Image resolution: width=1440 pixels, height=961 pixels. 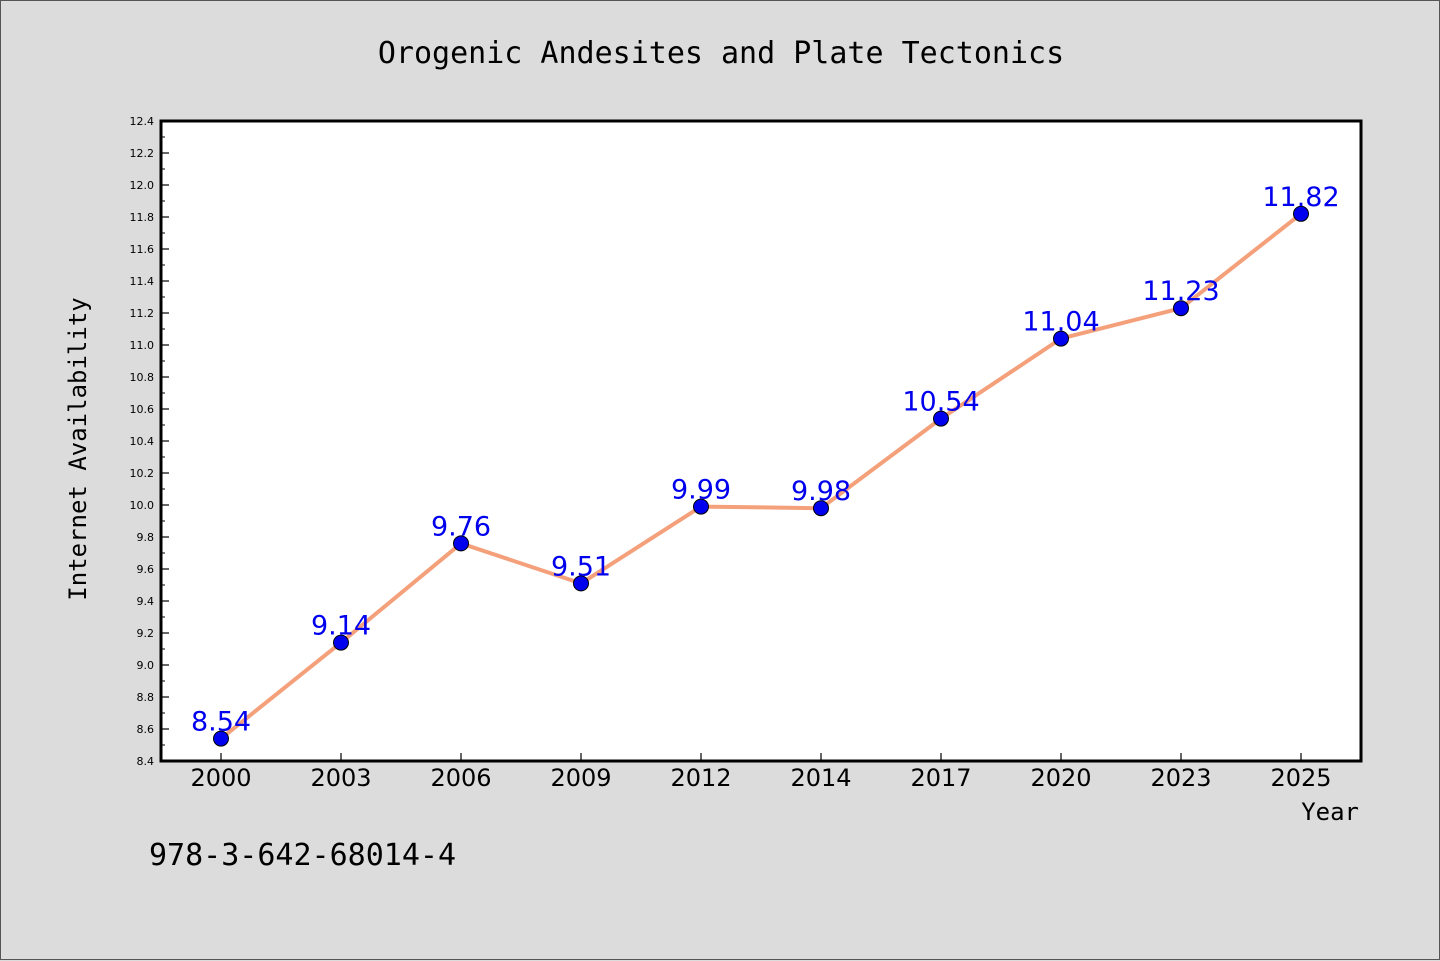 What do you see at coordinates (1330, 812) in the screenshot?
I see `x-axis-label: Year` at bounding box center [1330, 812].